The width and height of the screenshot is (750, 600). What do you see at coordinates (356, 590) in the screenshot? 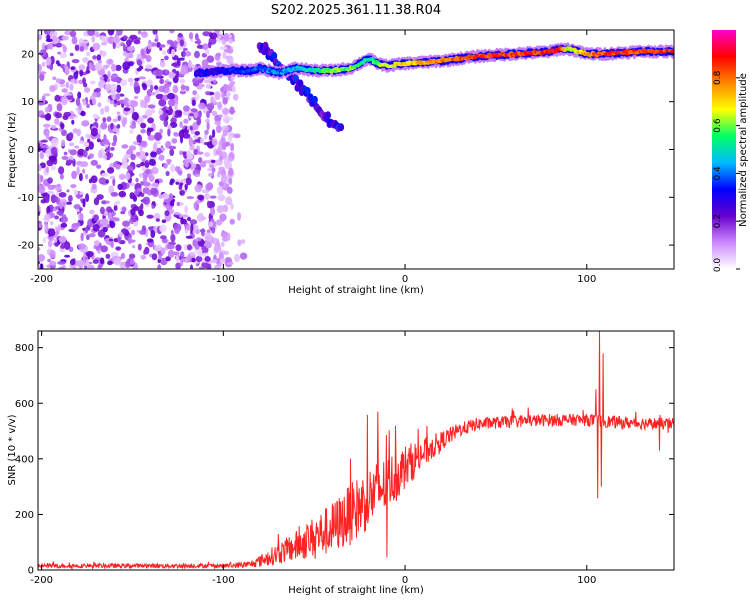
I see `snr-xlabel: Height of straight line (km)` at bounding box center [356, 590].